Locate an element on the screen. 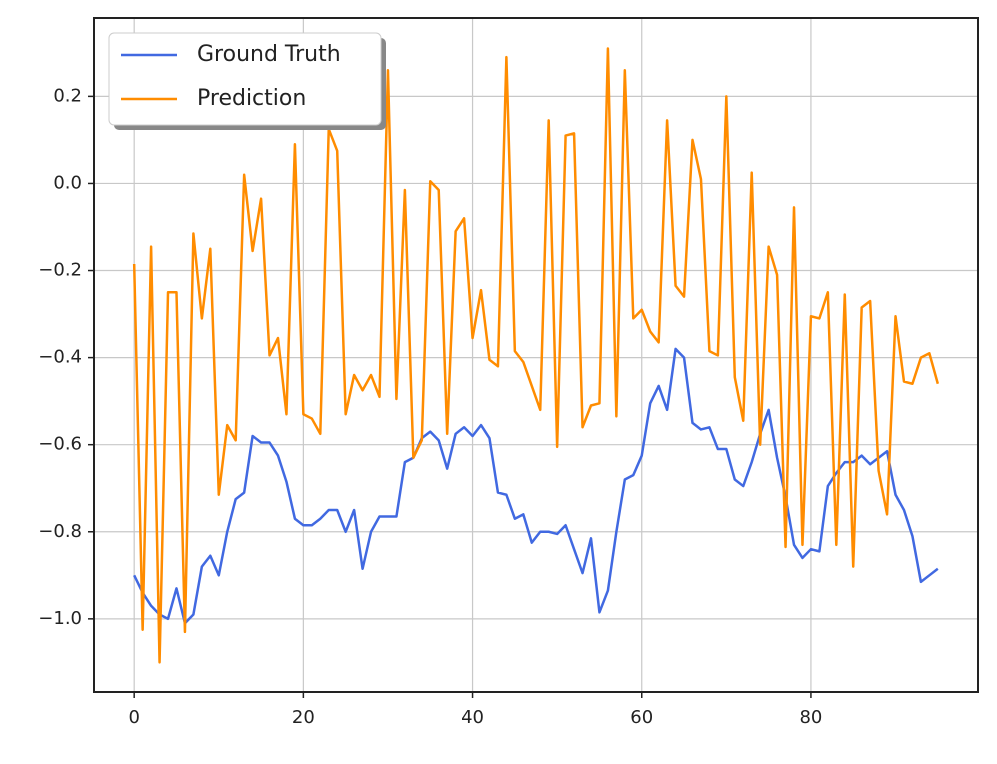  y-tick-label: −0.2 is located at coordinates (60, 270).